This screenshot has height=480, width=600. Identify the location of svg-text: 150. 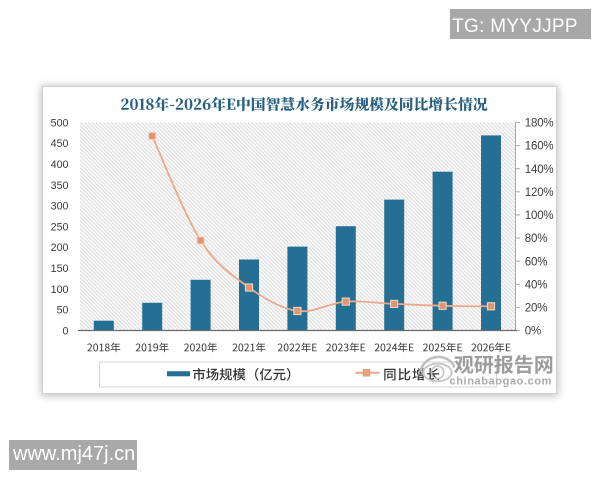
(60, 269).